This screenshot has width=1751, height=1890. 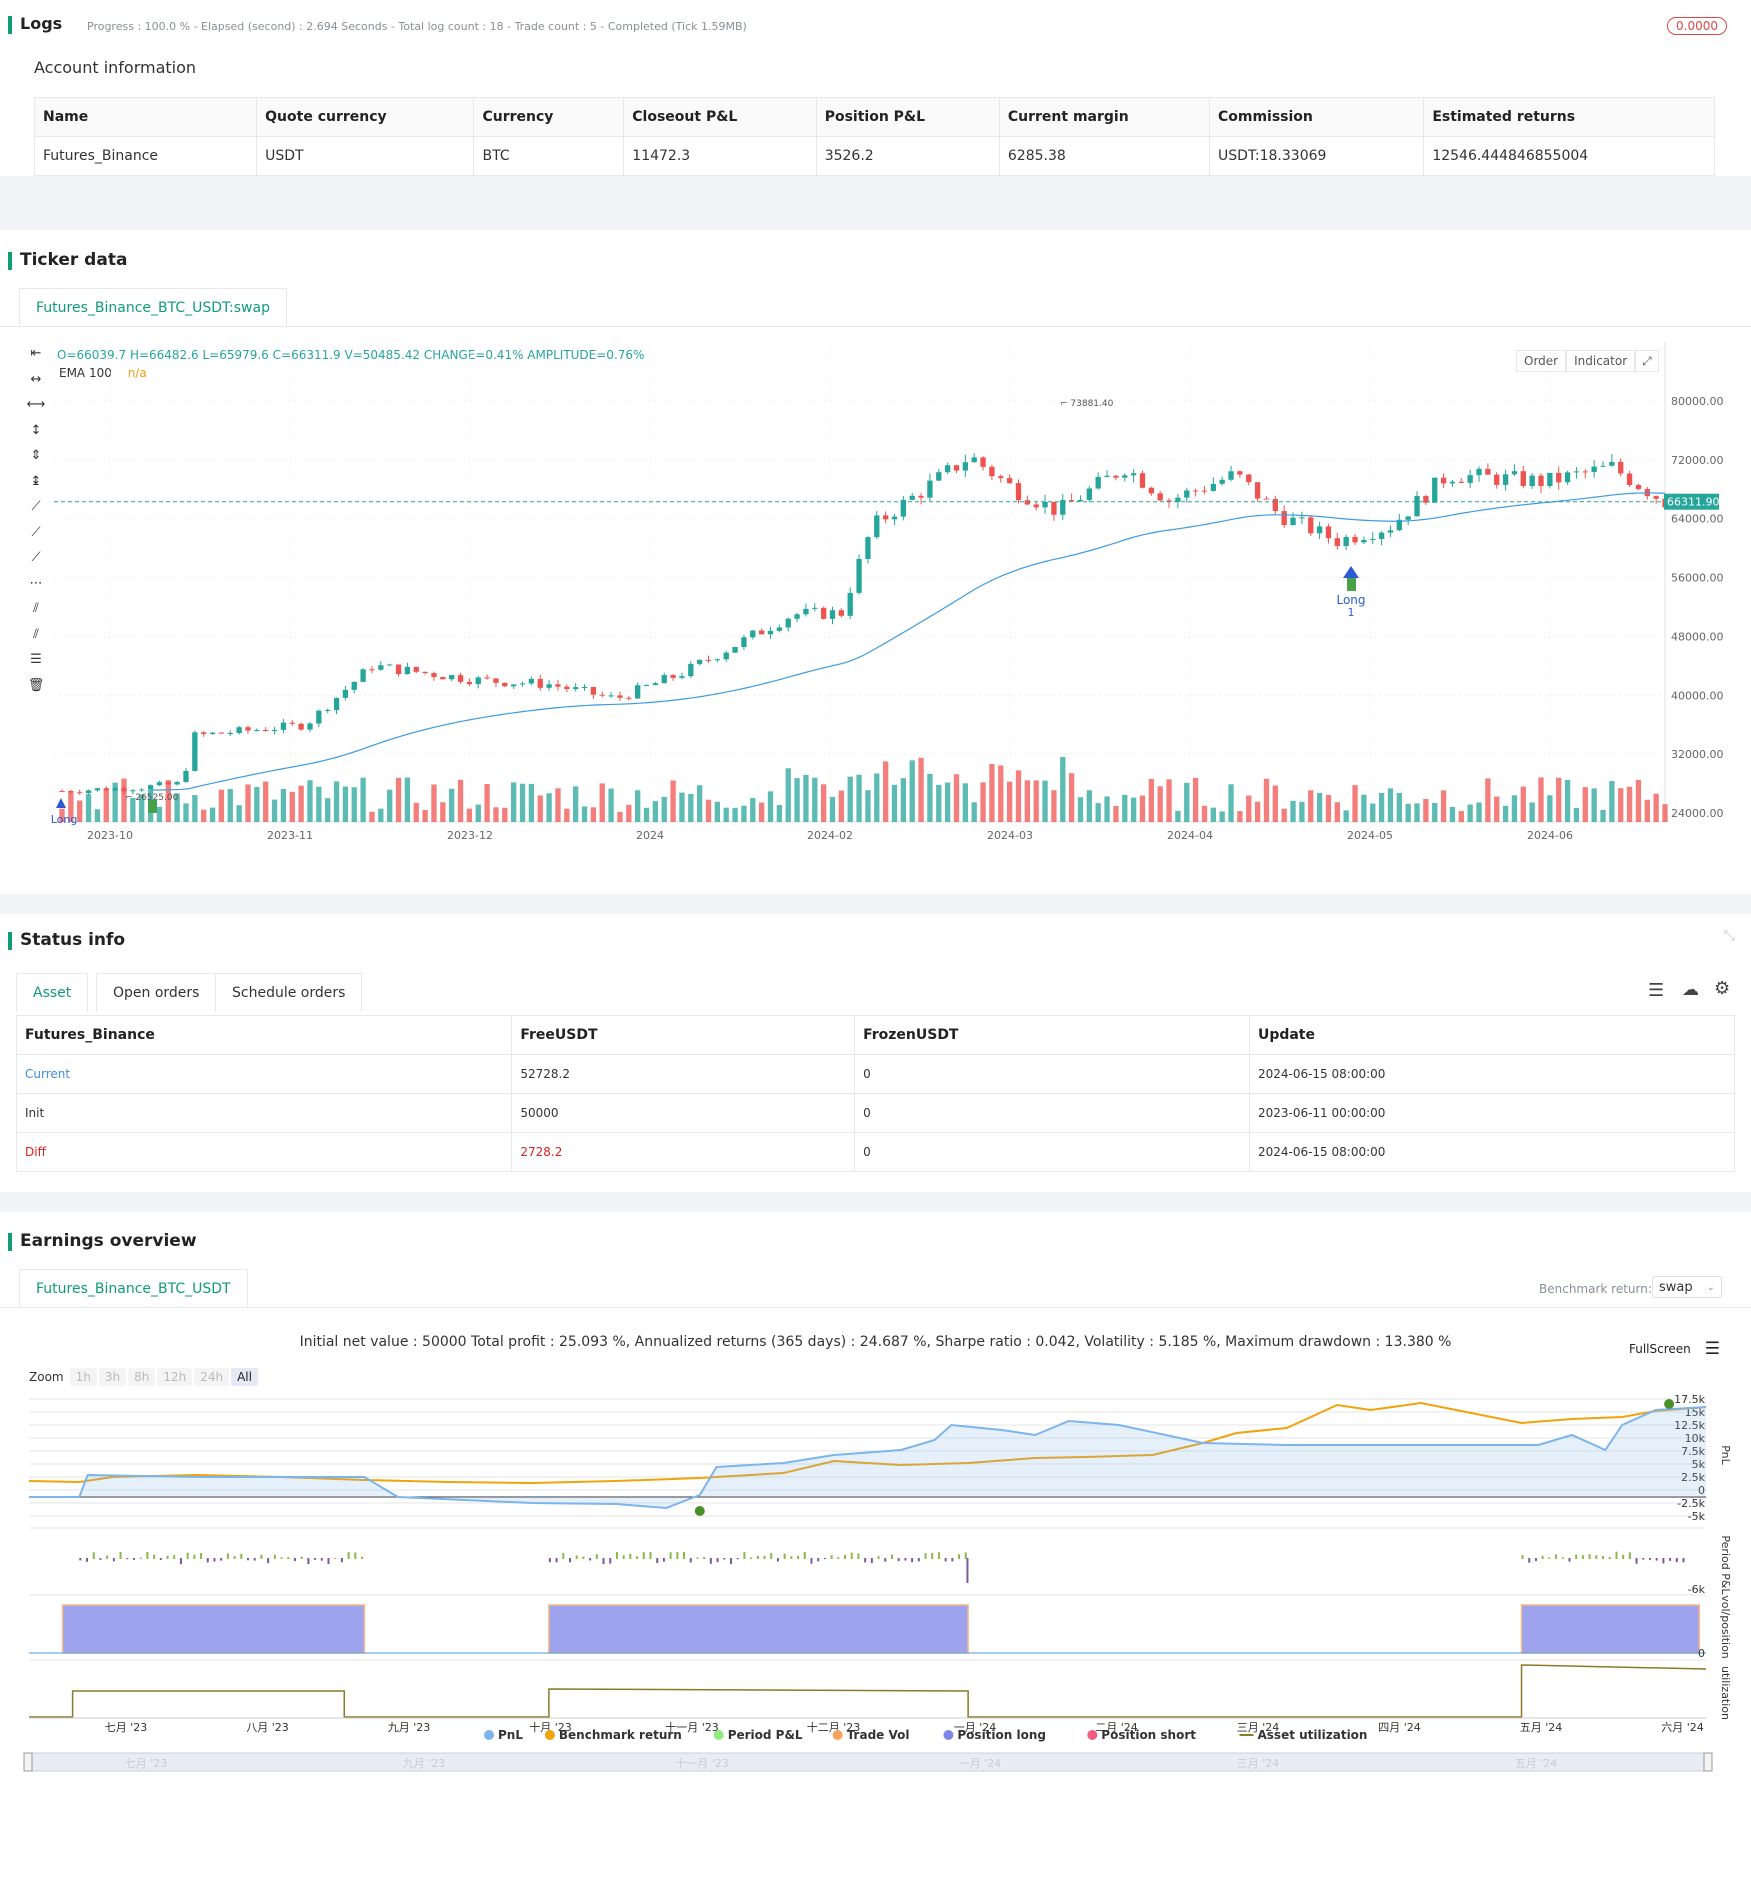 I want to click on navigator-bar, so click(x=868, y=1762).